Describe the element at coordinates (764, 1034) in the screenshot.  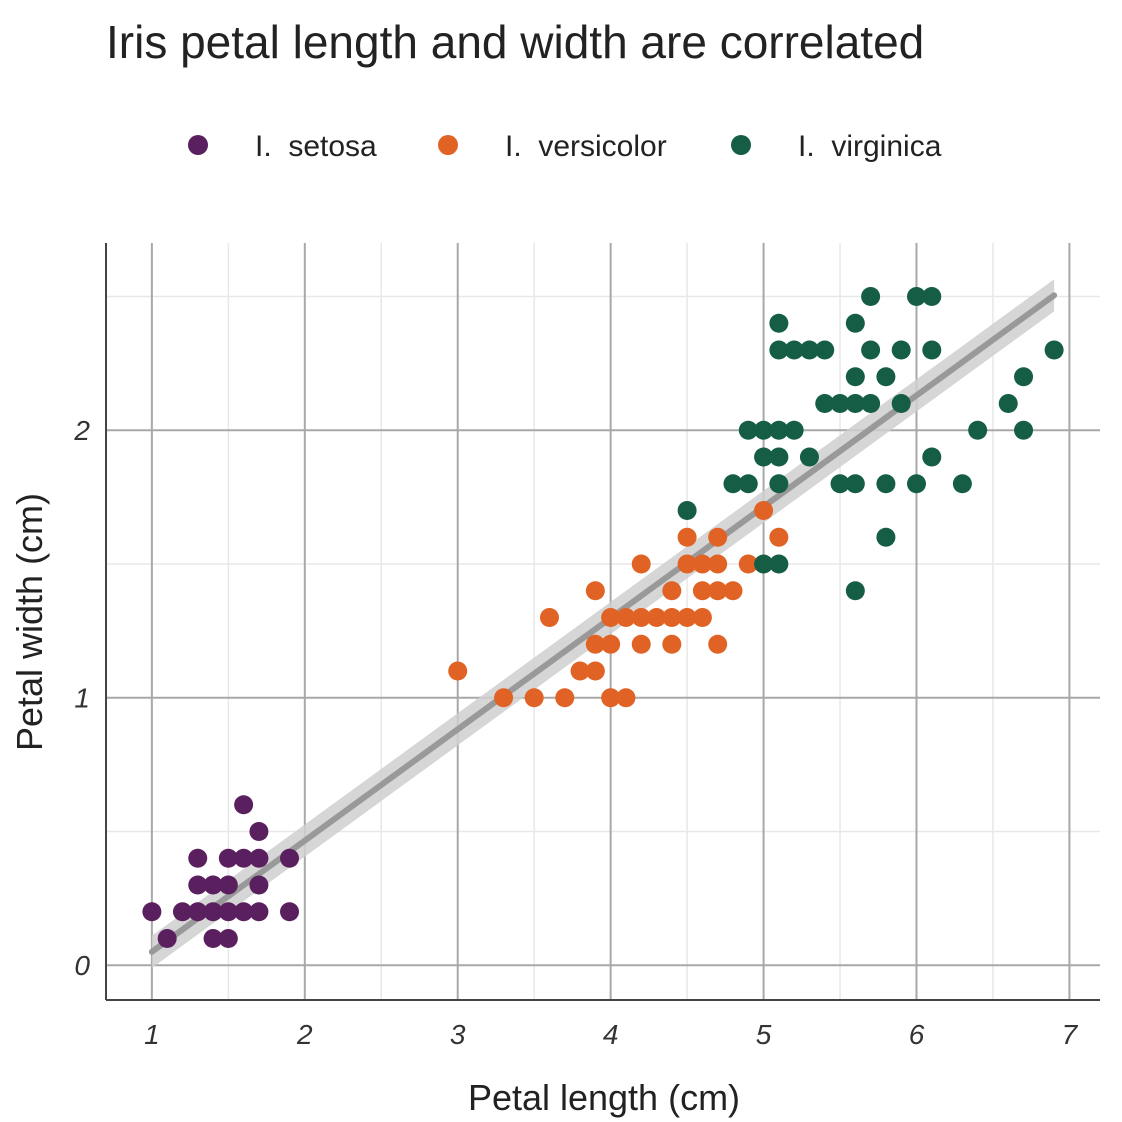
I see `x-tick-label: 5` at that location.